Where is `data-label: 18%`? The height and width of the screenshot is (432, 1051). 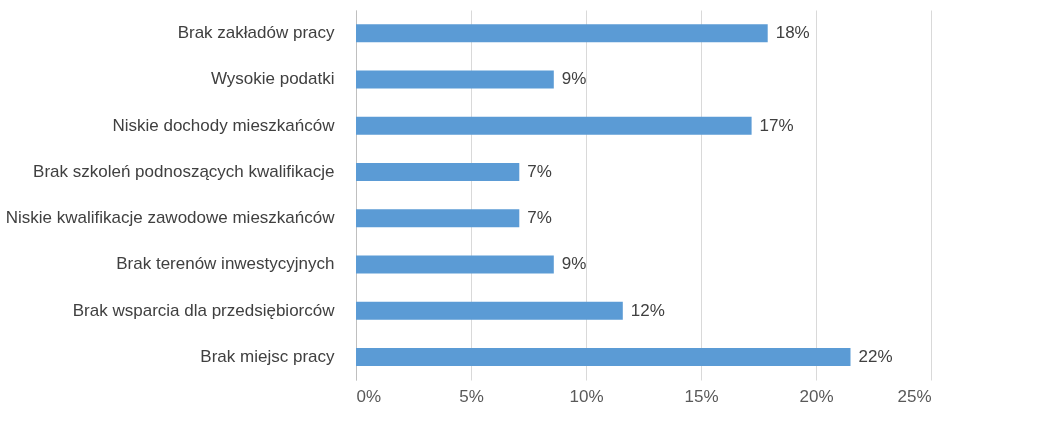
data-label: 18% is located at coordinates (792, 33).